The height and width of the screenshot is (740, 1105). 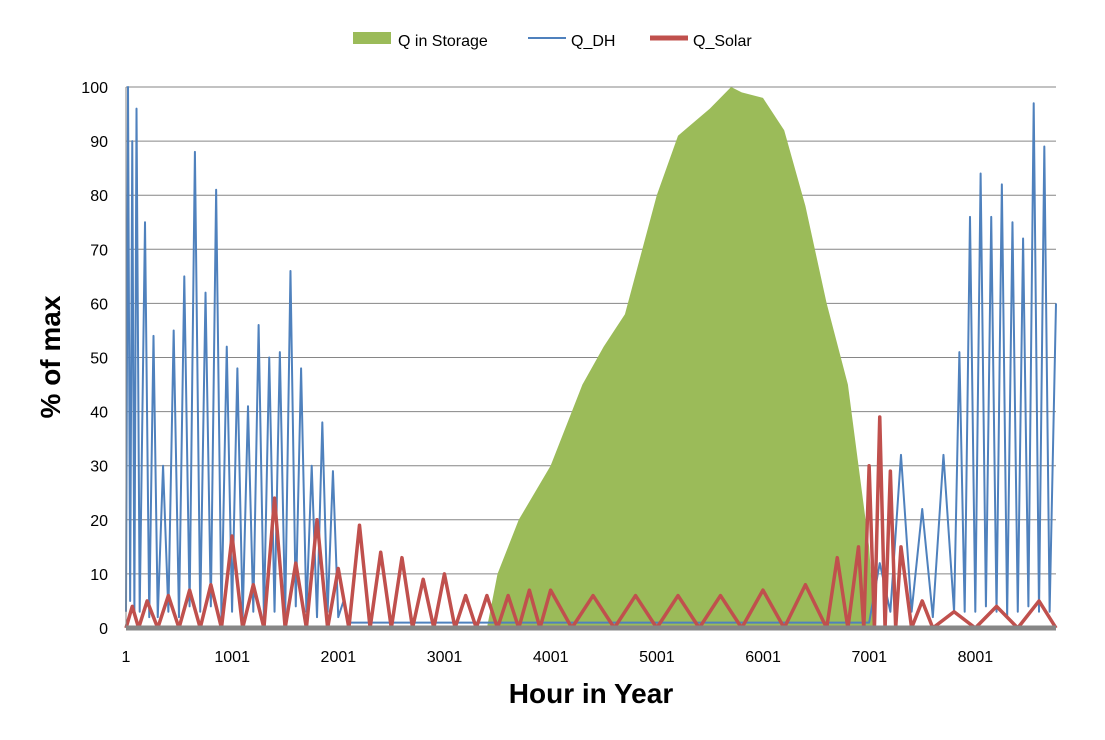 I want to click on x-tick-label: 2001, so click(x=339, y=657).